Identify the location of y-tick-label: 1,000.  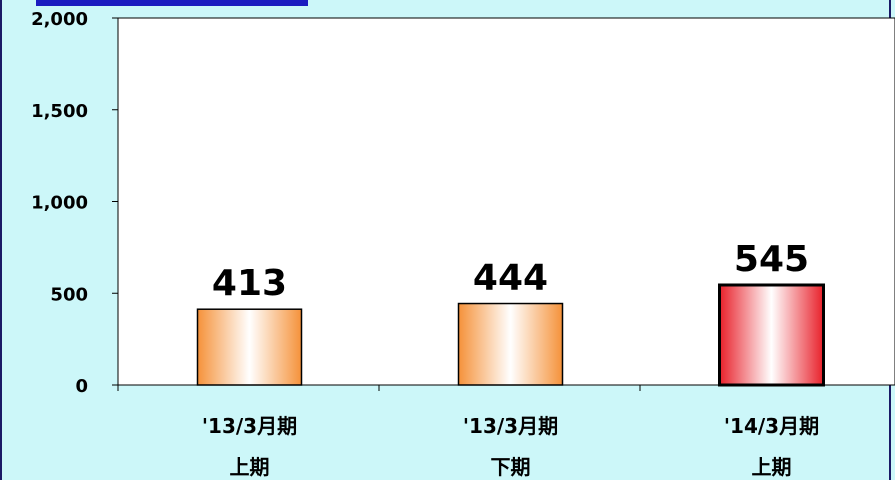
(59, 203).